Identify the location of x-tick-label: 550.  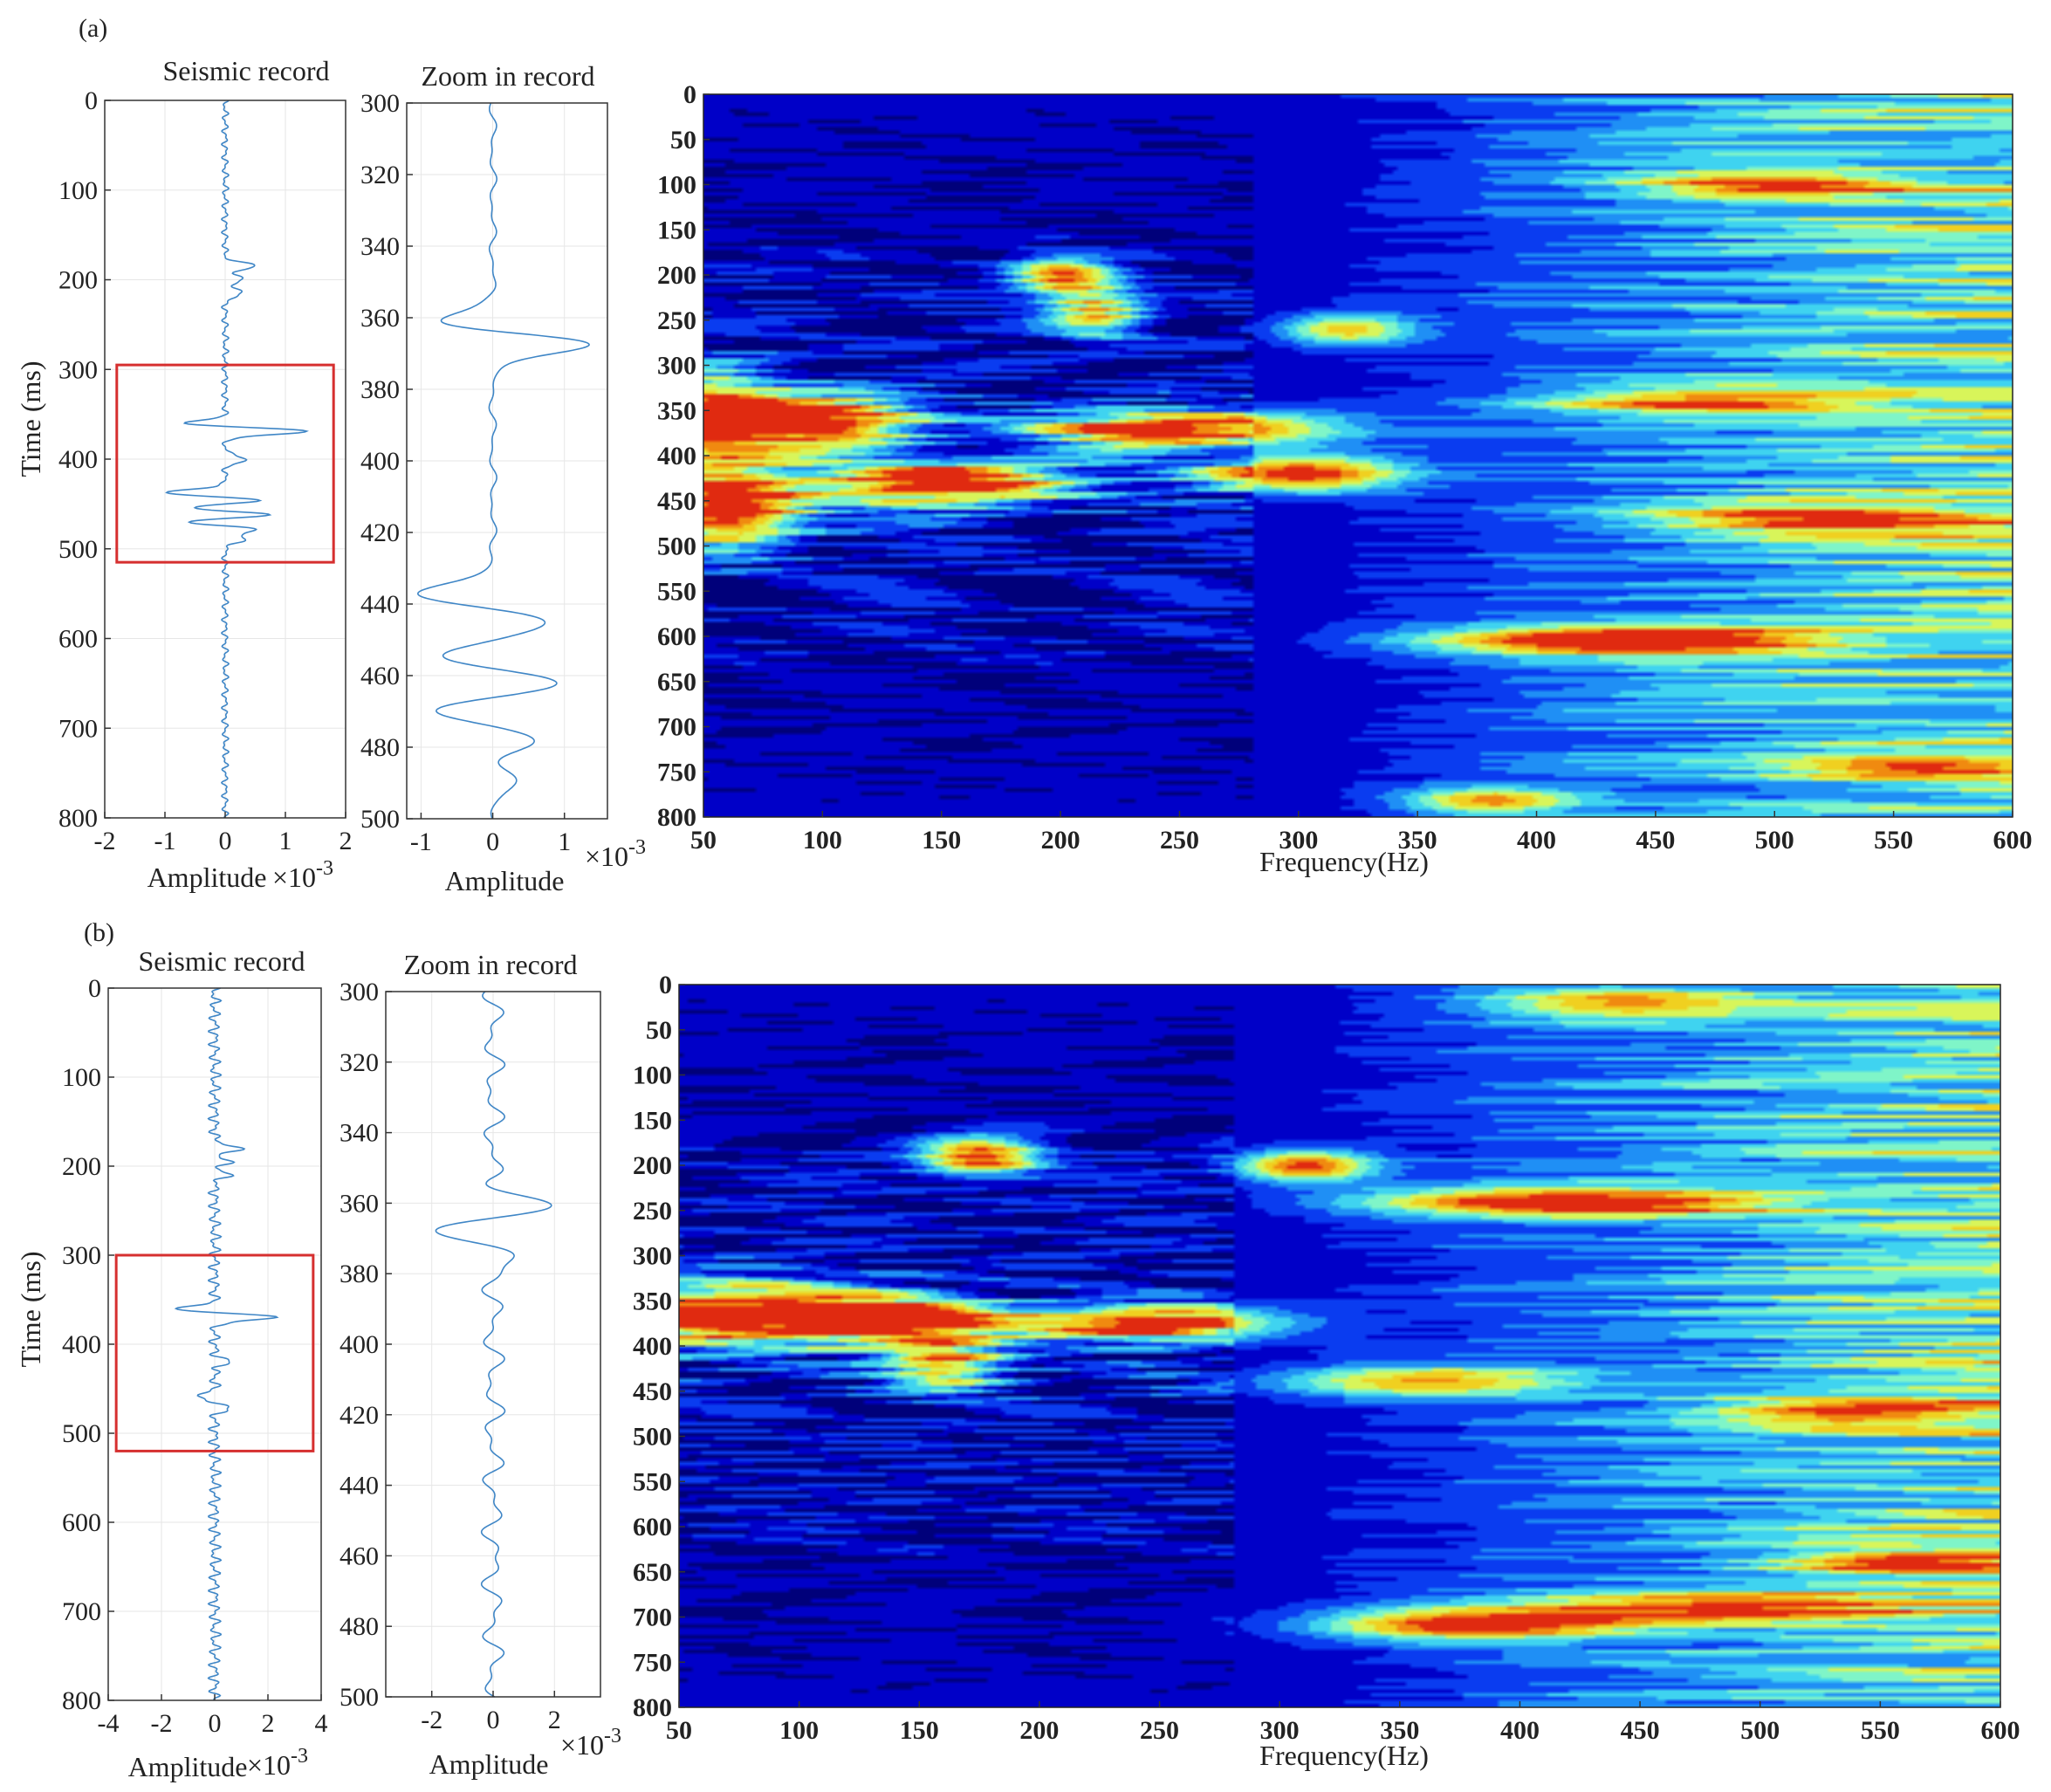
(1880, 1730).